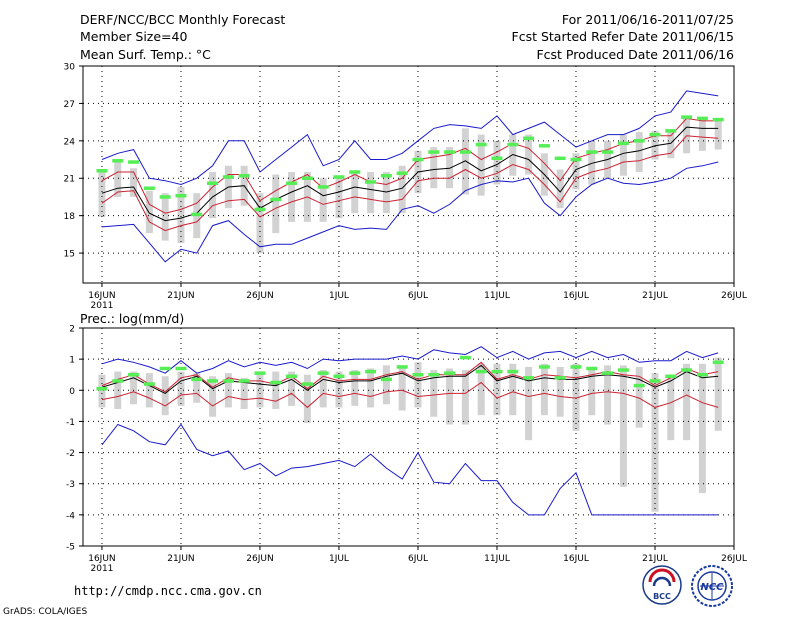 The height and width of the screenshot is (618, 800). What do you see at coordinates (132, 318) in the screenshot?
I see `precip-variable-label: Prec.: log(mm/d)` at bounding box center [132, 318].